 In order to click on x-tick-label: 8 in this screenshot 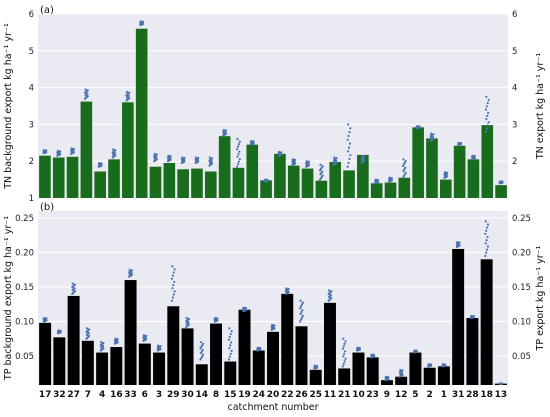, I will do `click(216, 395)`.